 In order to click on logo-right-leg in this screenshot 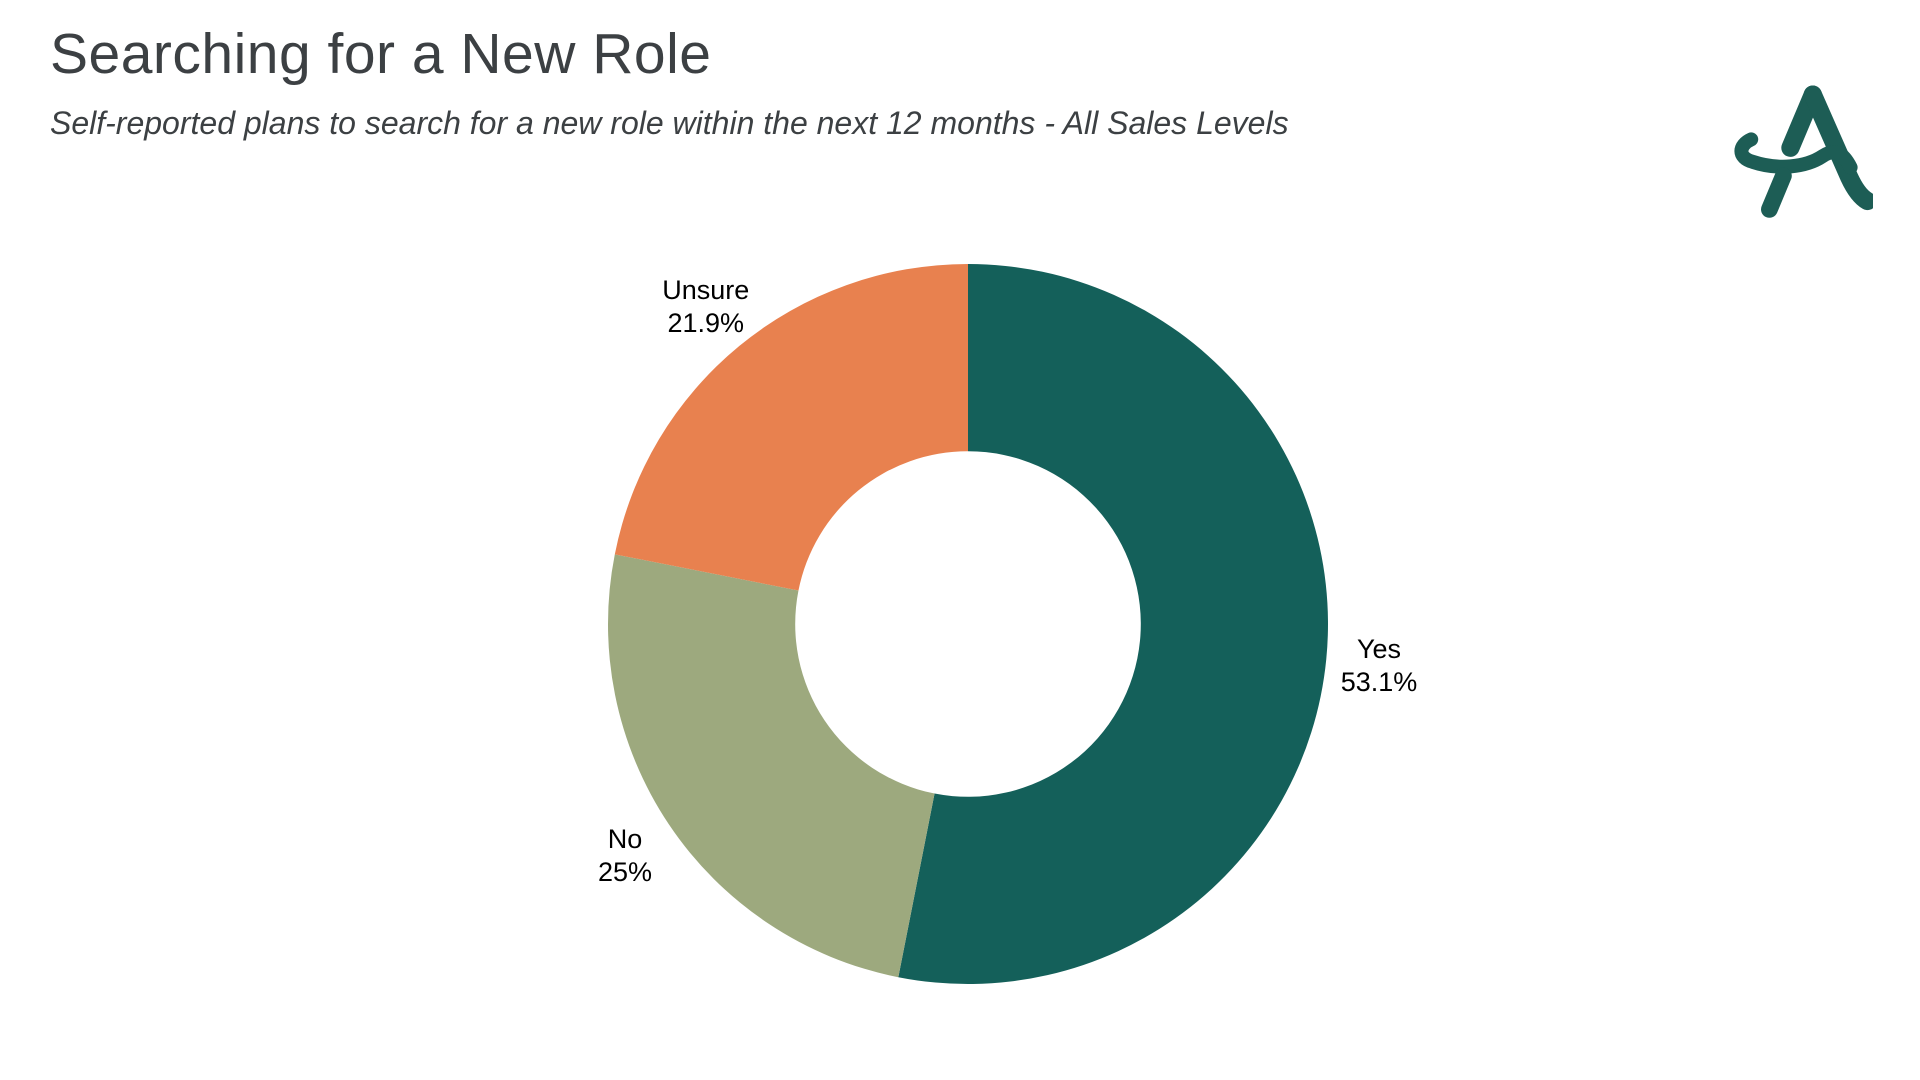, I will do `click(1840, 148)`.